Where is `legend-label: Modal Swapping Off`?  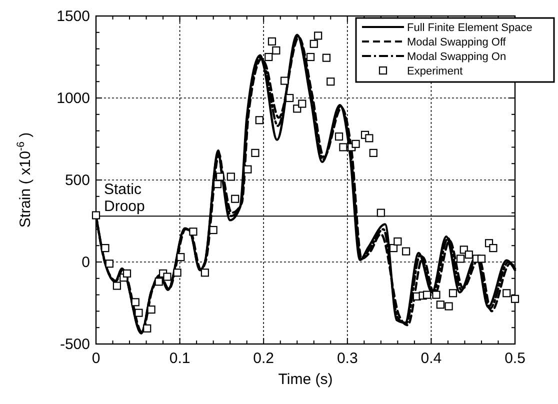
legend-label: Modal Swapping Off is located at coordinates (457, 42).